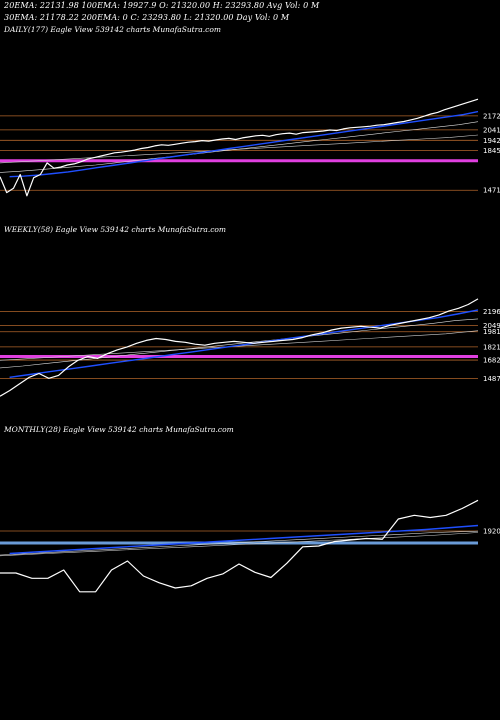 This screenshot has width=500, height=720. I want to click on daily-level-label-4: 14719, so click(491, 191).